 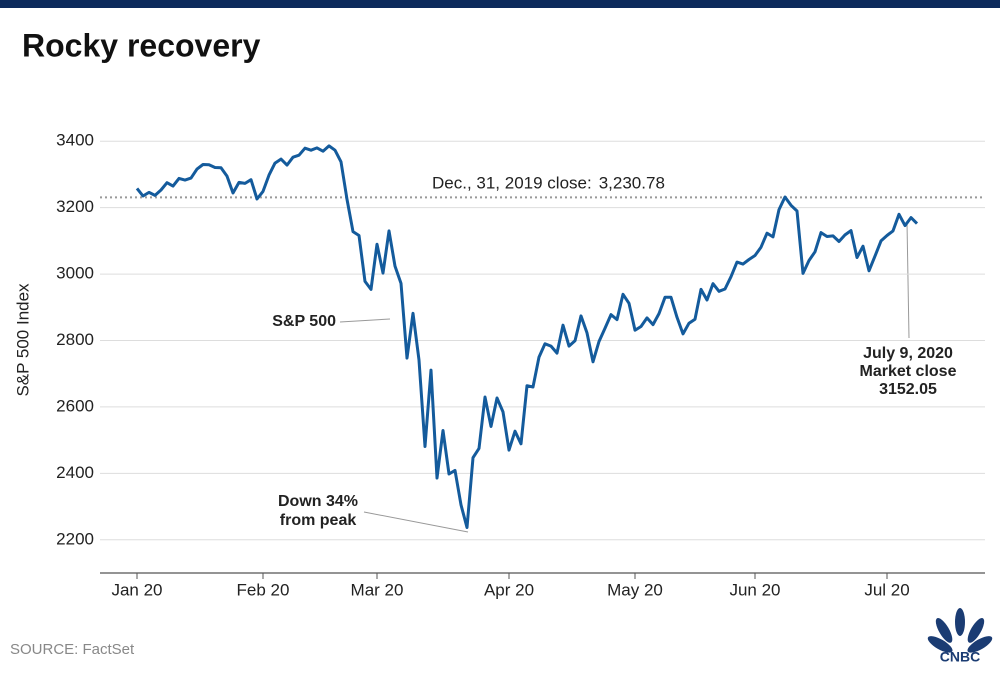 What do you see at coordinates (509, 589) in the screenshot?
I see `x-tick-label: Apr 20` at bounding box center [509, 589].